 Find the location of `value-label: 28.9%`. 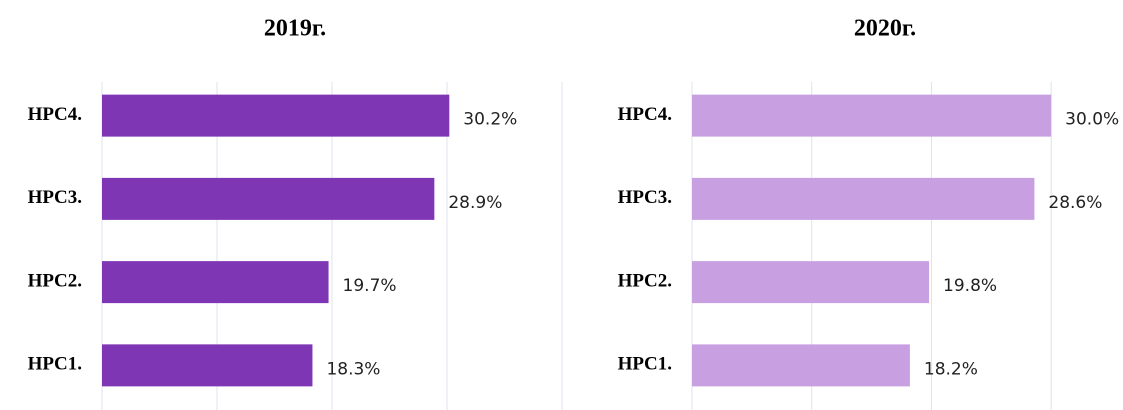

value-label: 28.9% is located at coordinates (475, 203).